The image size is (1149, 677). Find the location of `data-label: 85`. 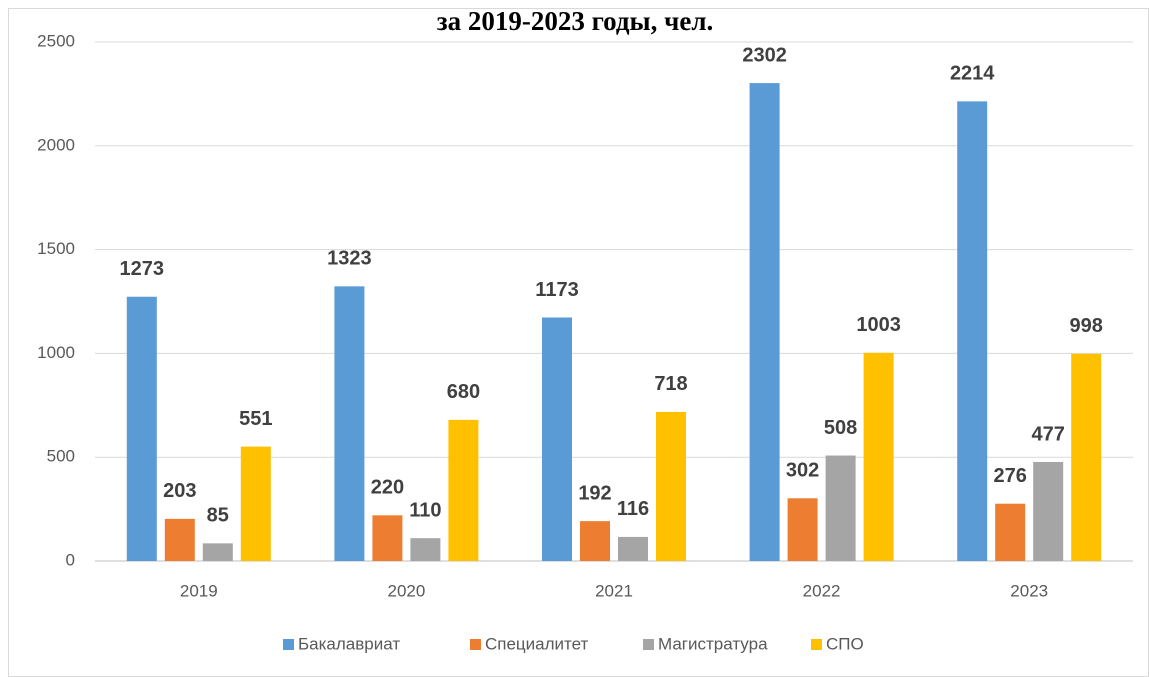

data-label: 85 is located at coordinates (218, 516).